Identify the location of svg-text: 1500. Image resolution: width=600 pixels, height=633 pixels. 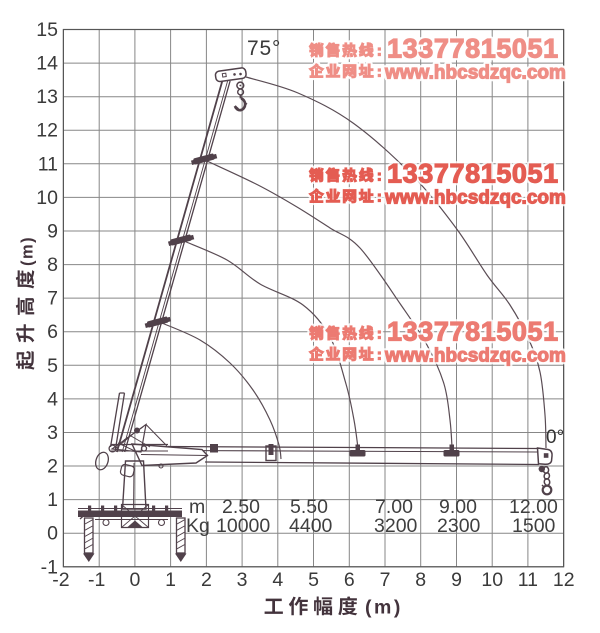
(534, 526).